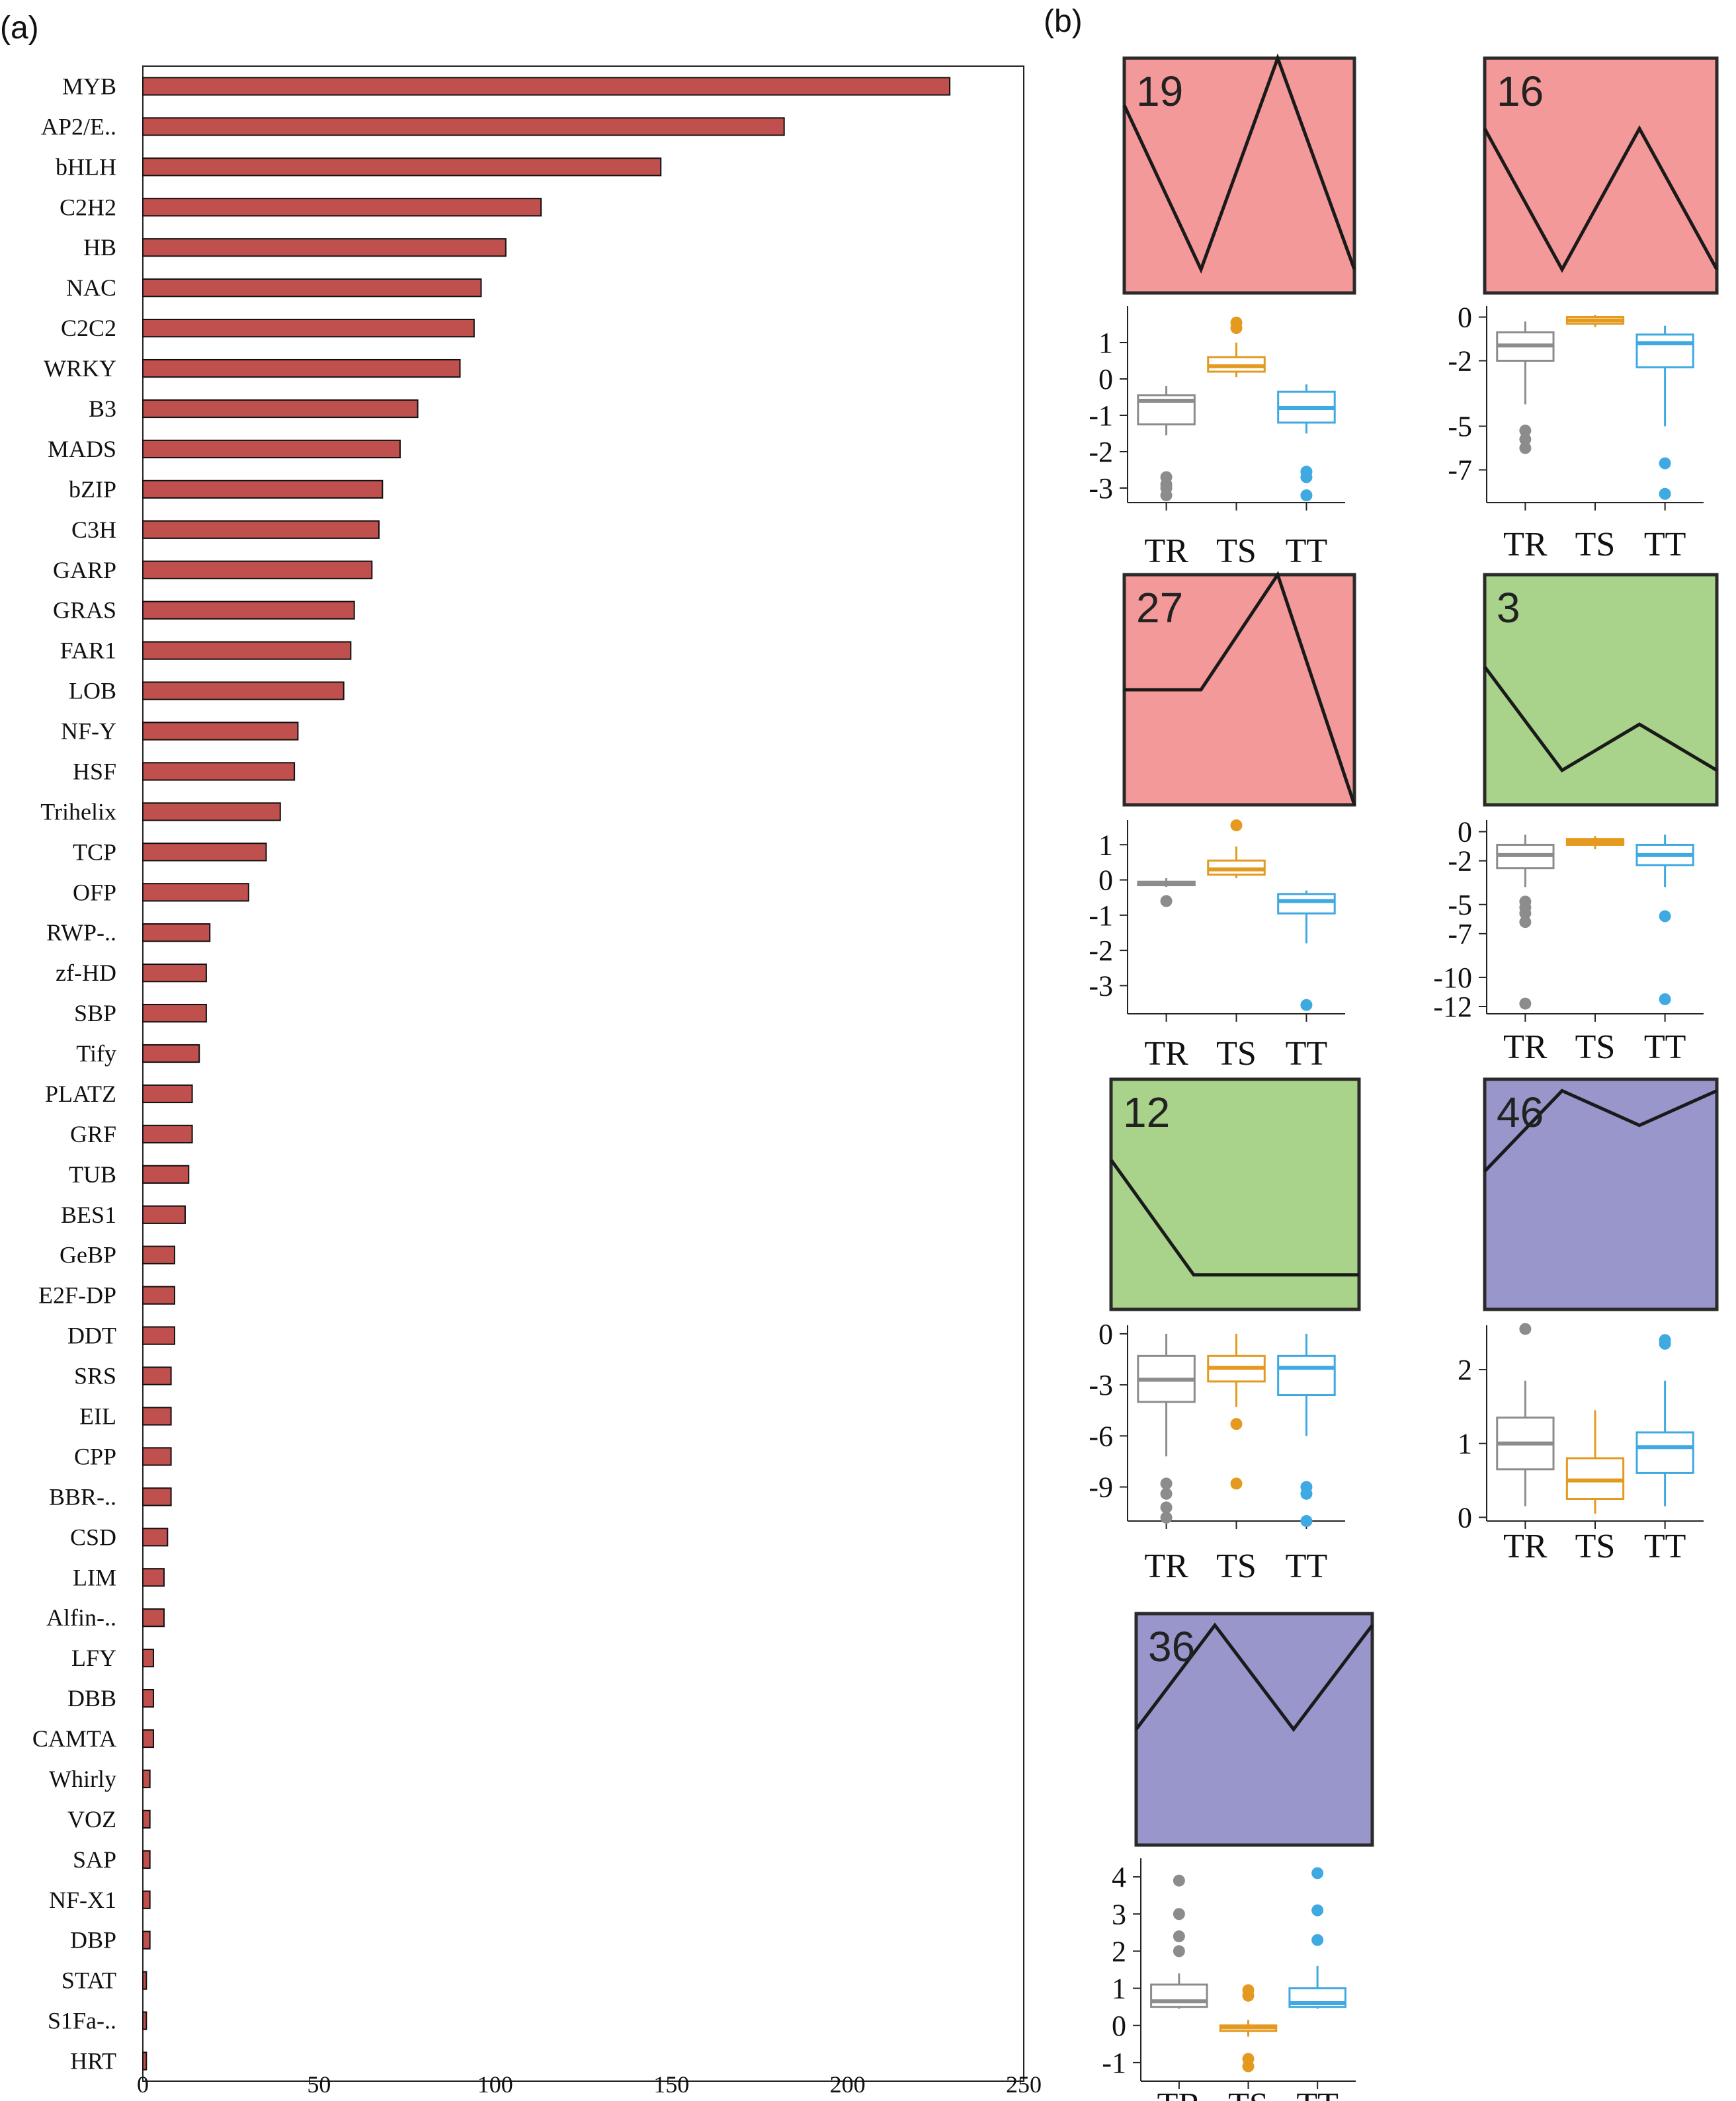 This screenshot has height=2101, width=1736. What do you see at coordinates (89, 1215) in the screenshot?
I see `category-label: BES1` at bounding box center [89, 1215].